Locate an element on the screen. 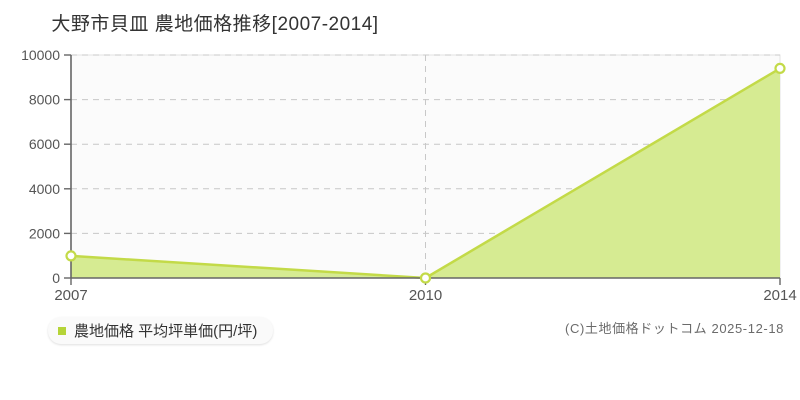 This screenshot has width=800, height=400. legend-color-swatch-icon is located at coordinates (62, 330).